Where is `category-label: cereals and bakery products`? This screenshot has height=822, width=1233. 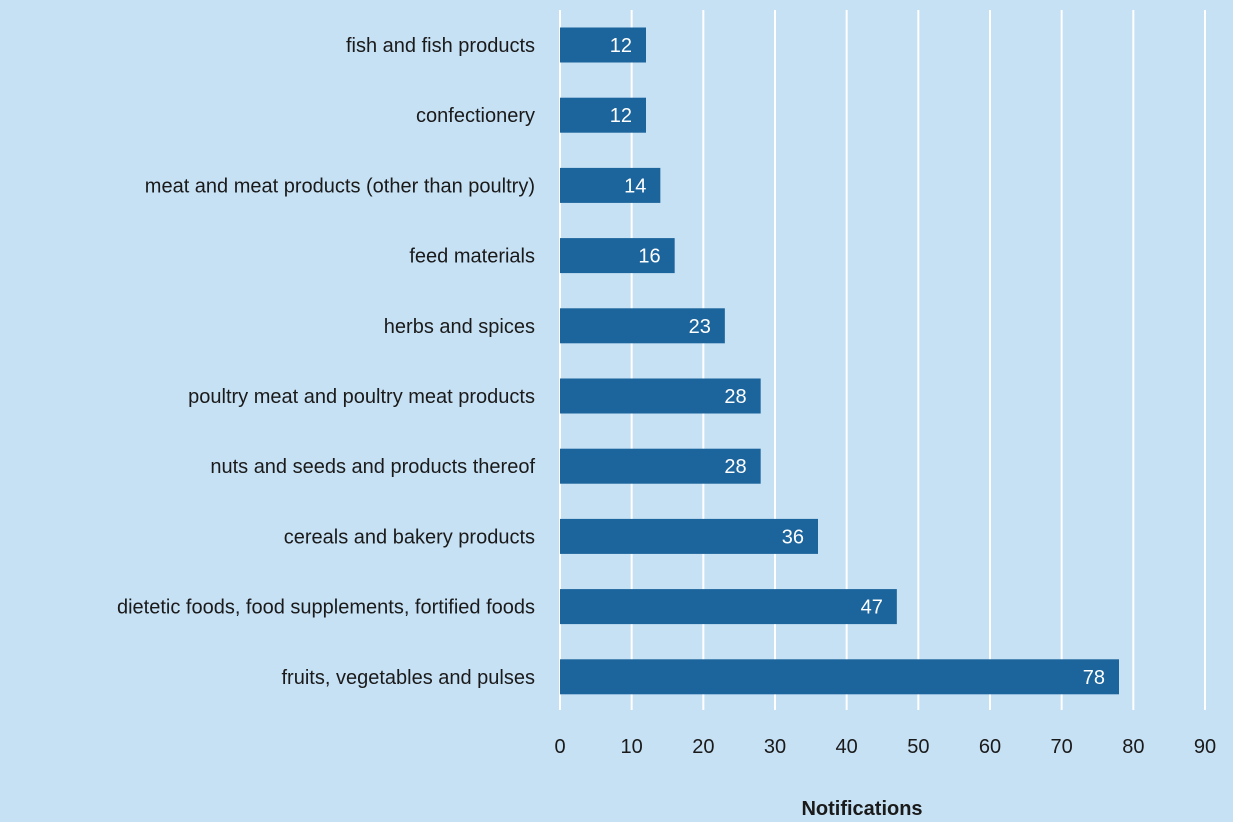
category-label: cereals and bakery products is located at coordinates (409, 537).